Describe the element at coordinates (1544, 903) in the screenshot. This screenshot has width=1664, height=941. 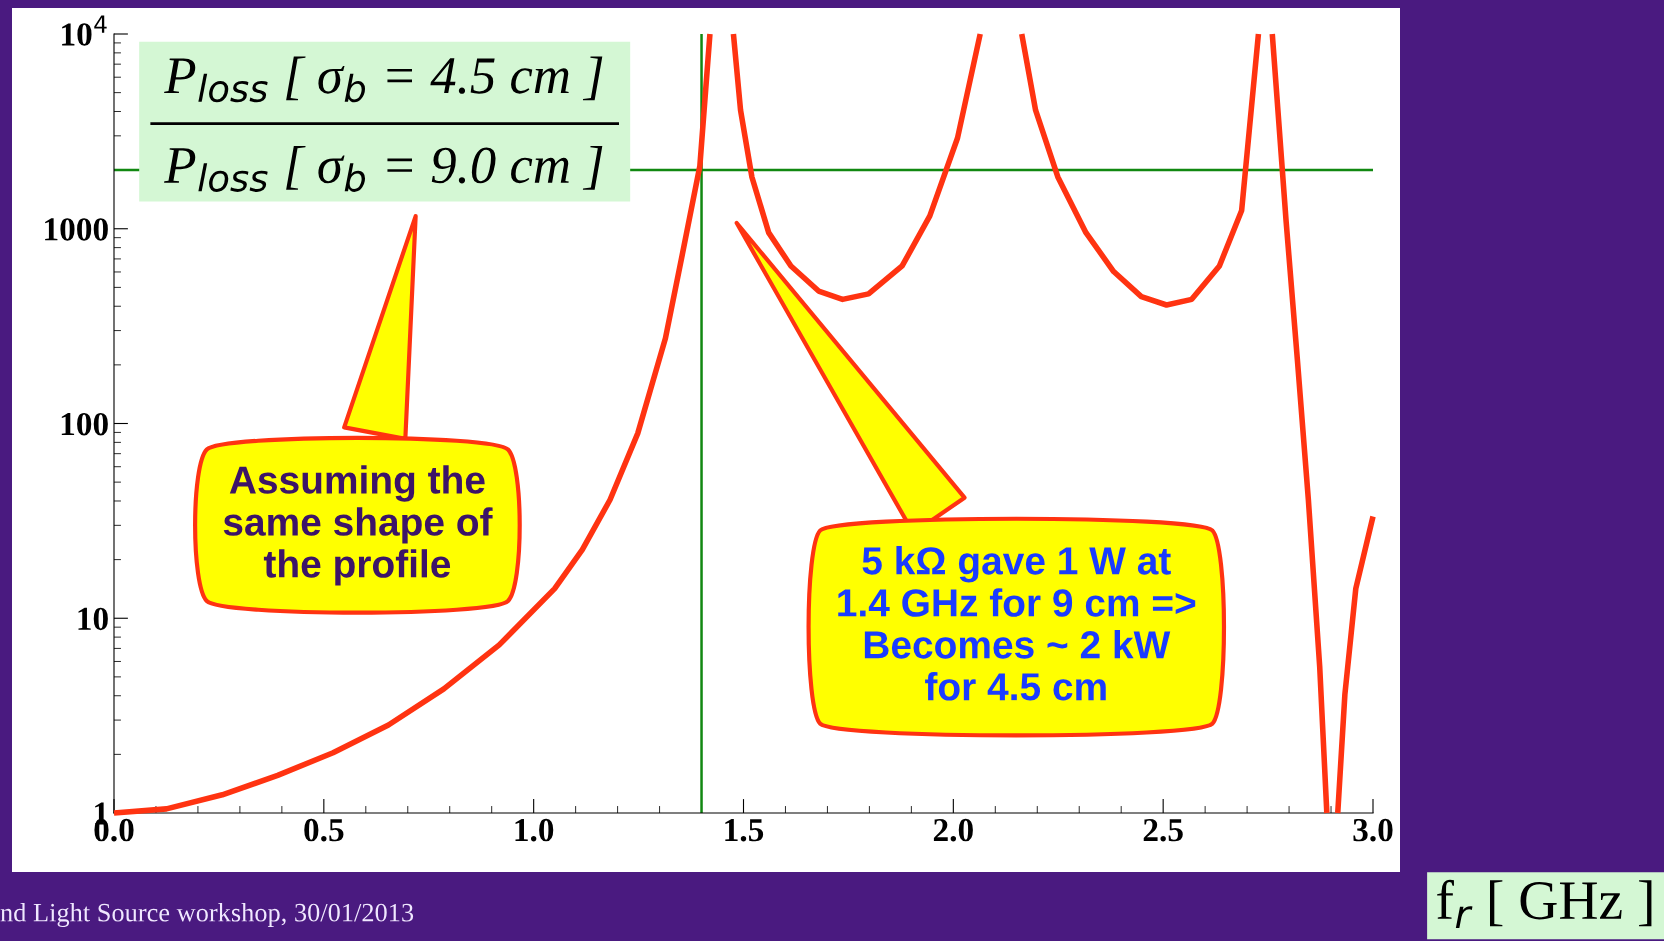
I see `x-axis-title: f$_{r}$ [ GHz ]` at that location.